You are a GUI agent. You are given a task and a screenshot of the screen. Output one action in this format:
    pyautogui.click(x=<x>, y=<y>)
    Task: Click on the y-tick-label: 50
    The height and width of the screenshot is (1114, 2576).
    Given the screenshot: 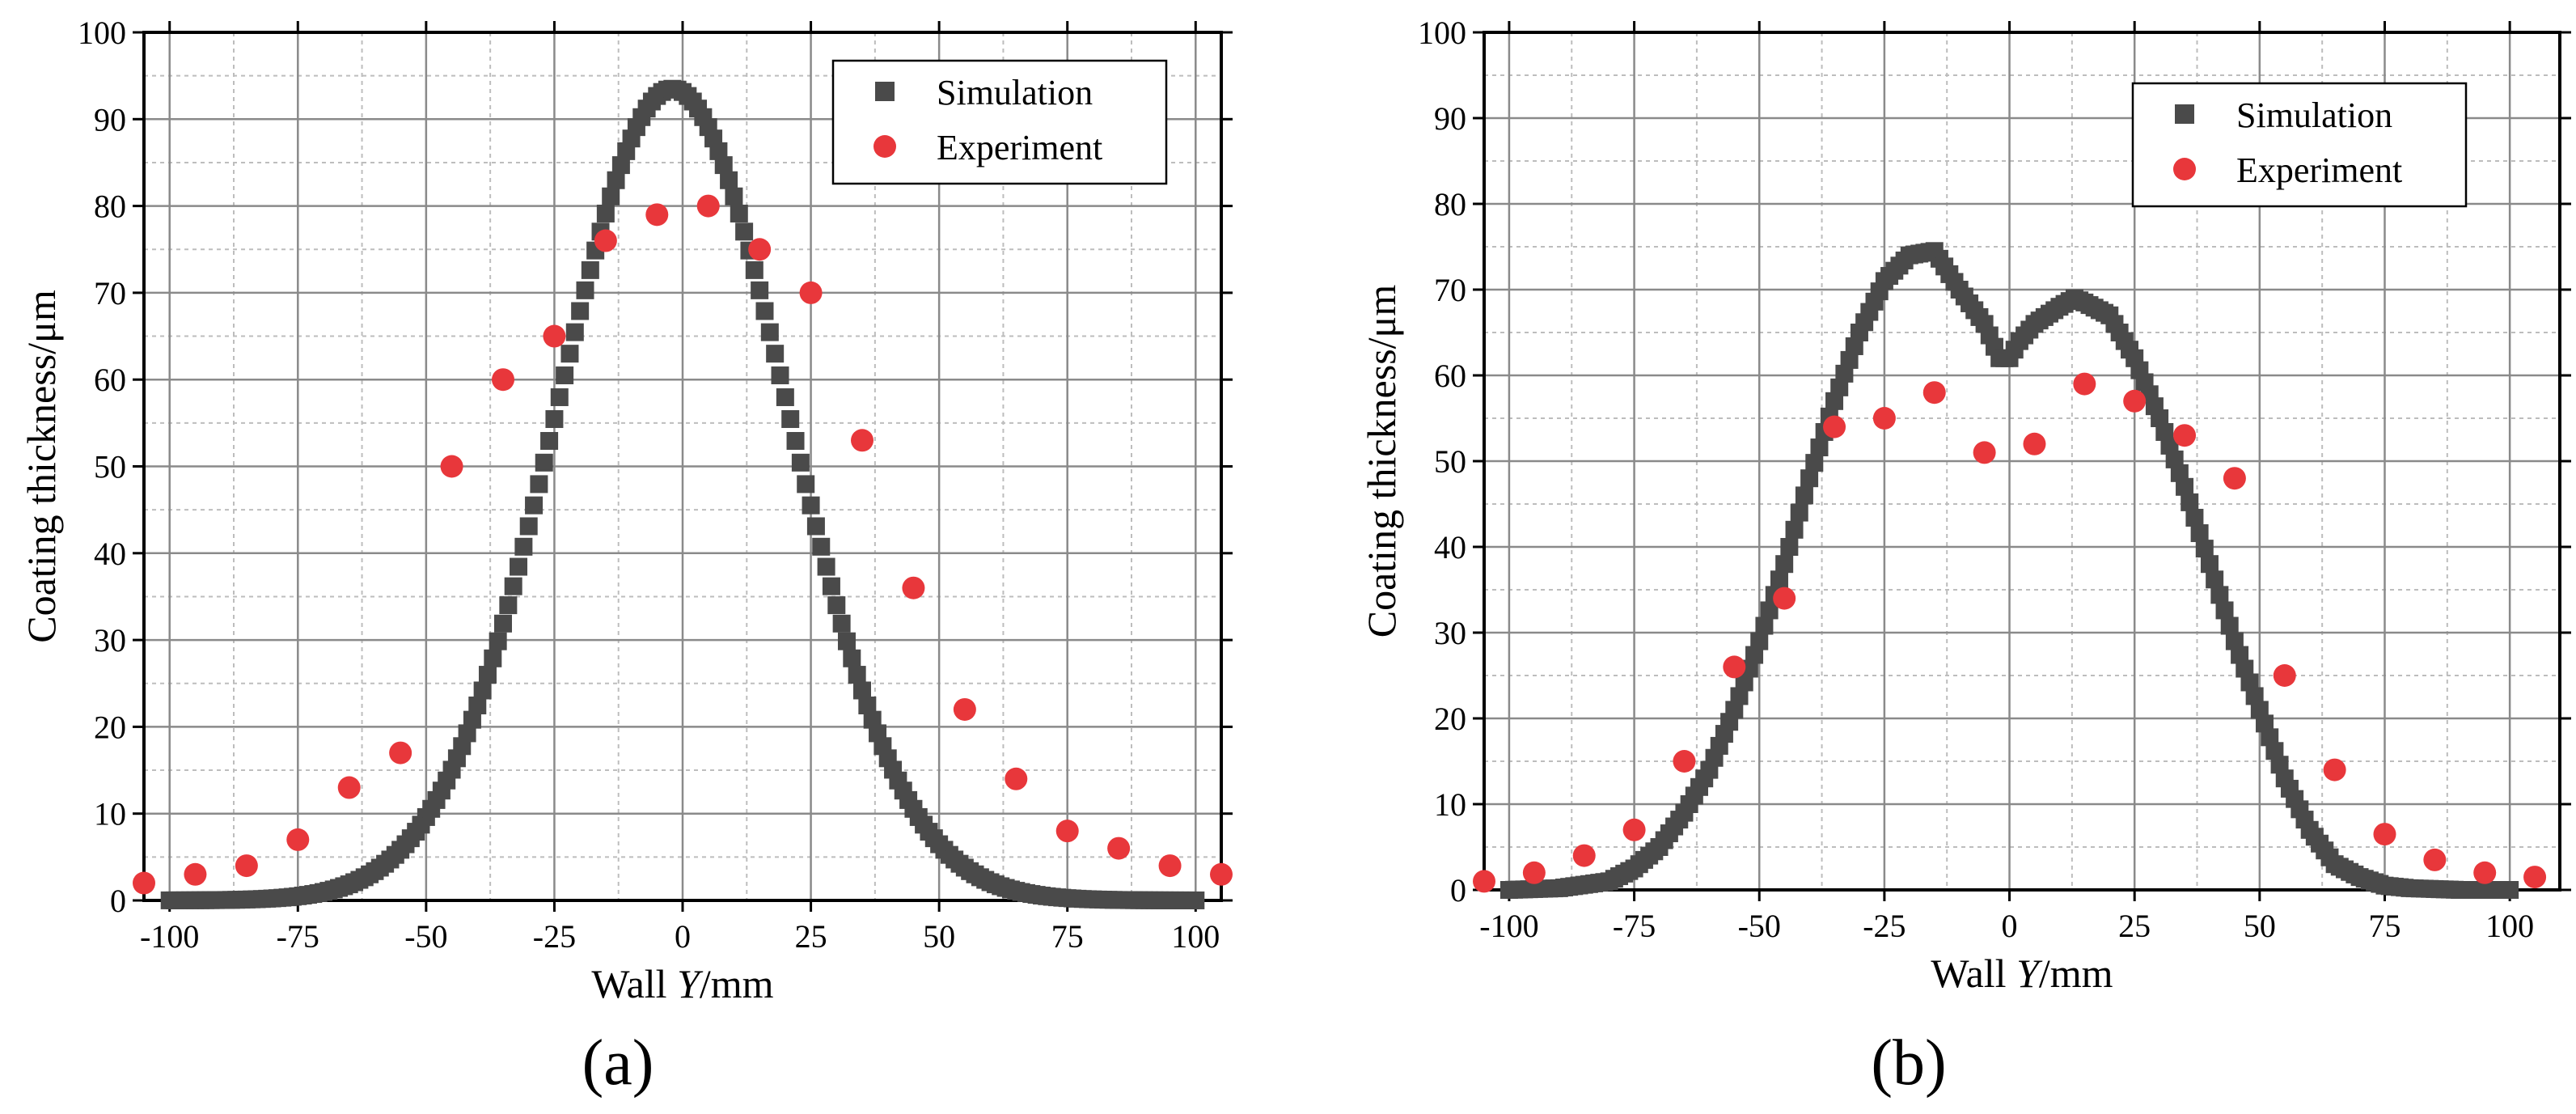 What is the action you would take?
    pyautogui.click(x=110, y=467)
    